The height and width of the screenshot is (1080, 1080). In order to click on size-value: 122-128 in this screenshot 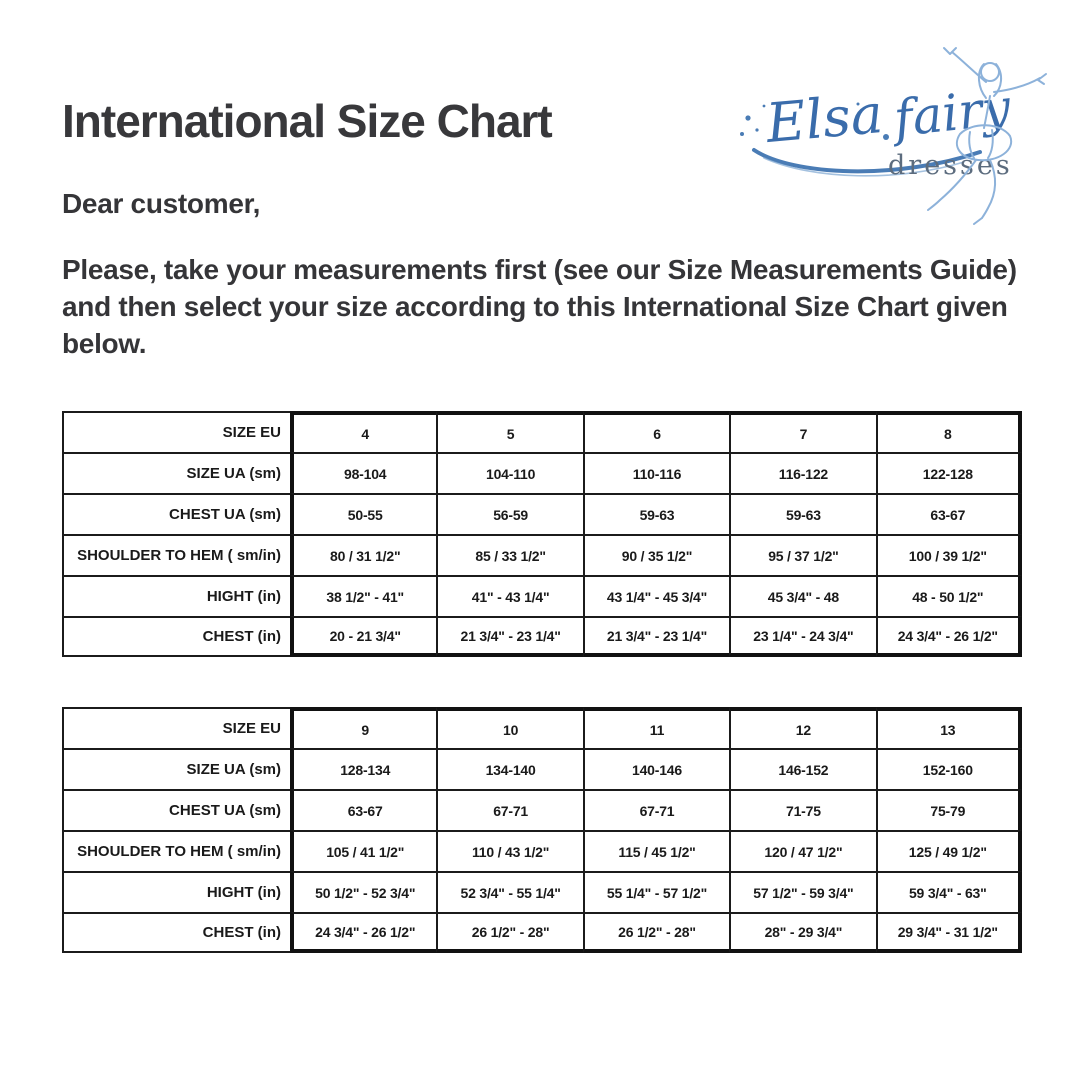, I will do `click(948, 472)`.